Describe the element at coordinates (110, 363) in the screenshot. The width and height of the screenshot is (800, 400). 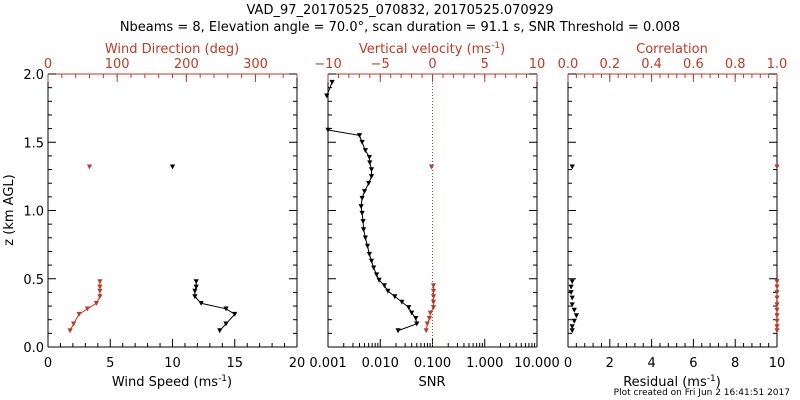
I see `x-tick-label: 5` at that location.